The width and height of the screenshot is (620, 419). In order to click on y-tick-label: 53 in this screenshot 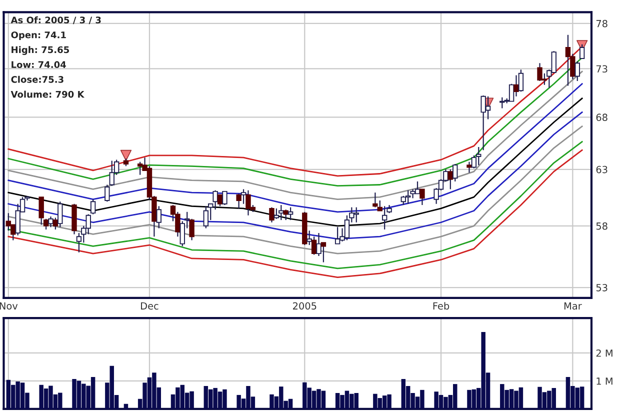, I will do `click(602, 288)`.